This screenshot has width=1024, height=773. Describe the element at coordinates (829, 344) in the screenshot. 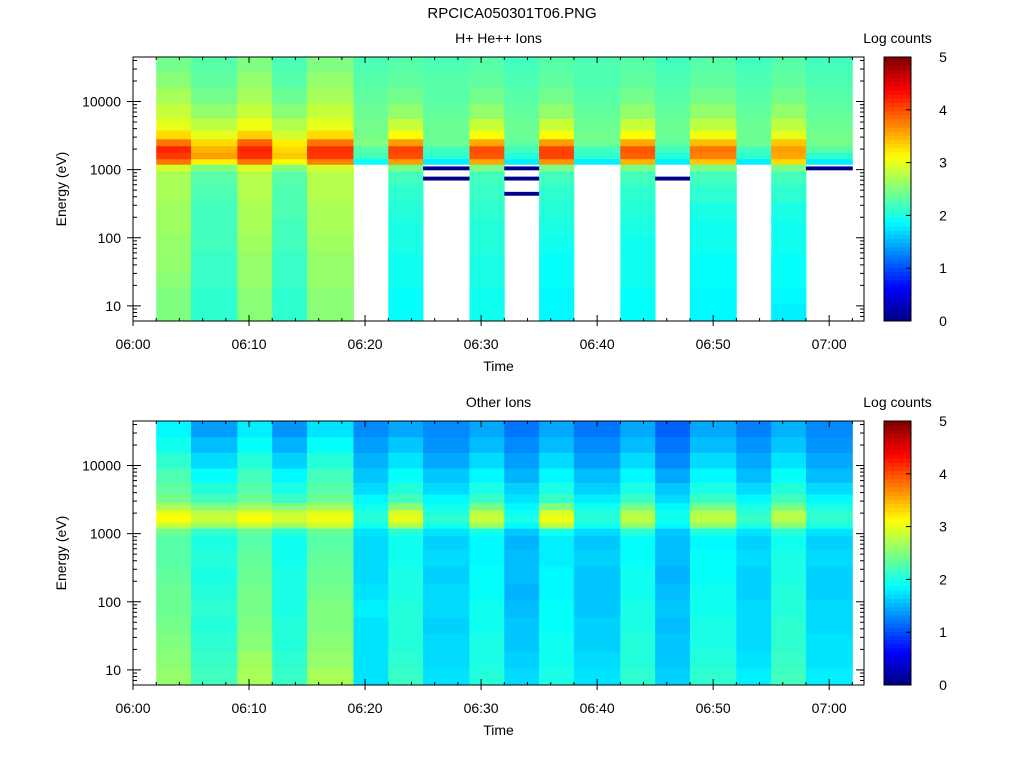

I see `x-tick-label: 07:00` at that location.